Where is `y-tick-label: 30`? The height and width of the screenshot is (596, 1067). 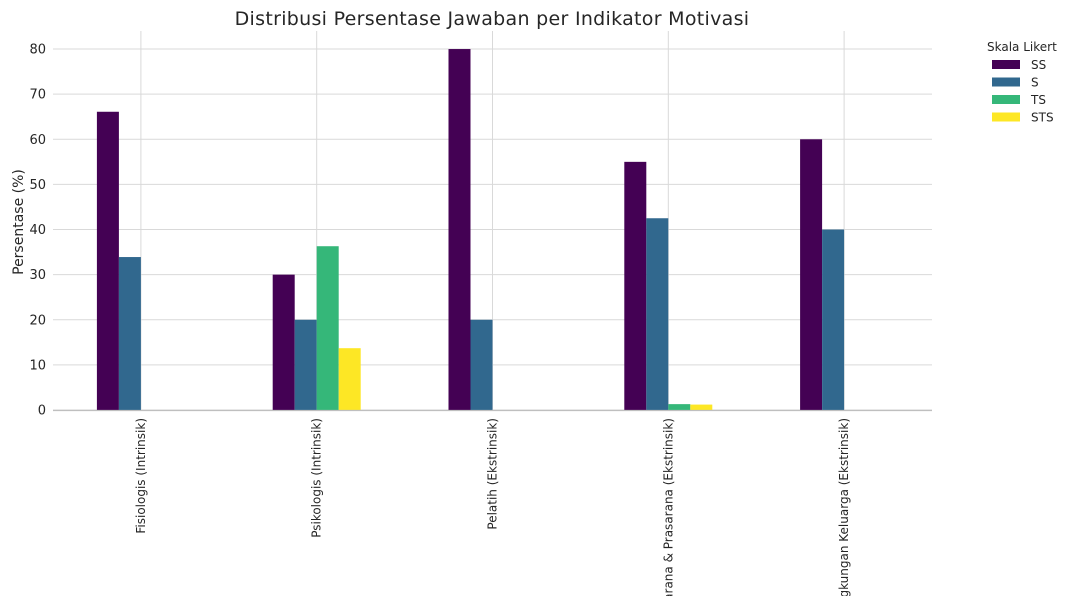 y-tick-label: 30 is located at coordinates (37, 275).